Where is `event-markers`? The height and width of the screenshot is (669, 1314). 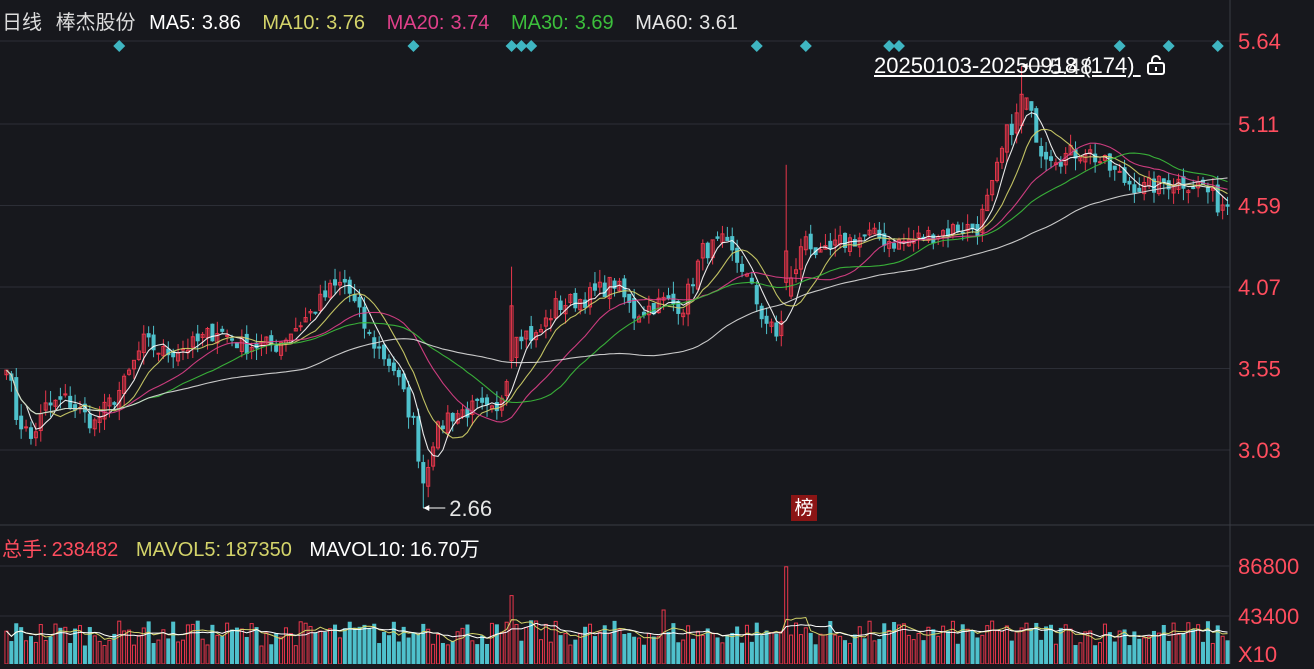 event-markers is located at coordinates (668, 46).